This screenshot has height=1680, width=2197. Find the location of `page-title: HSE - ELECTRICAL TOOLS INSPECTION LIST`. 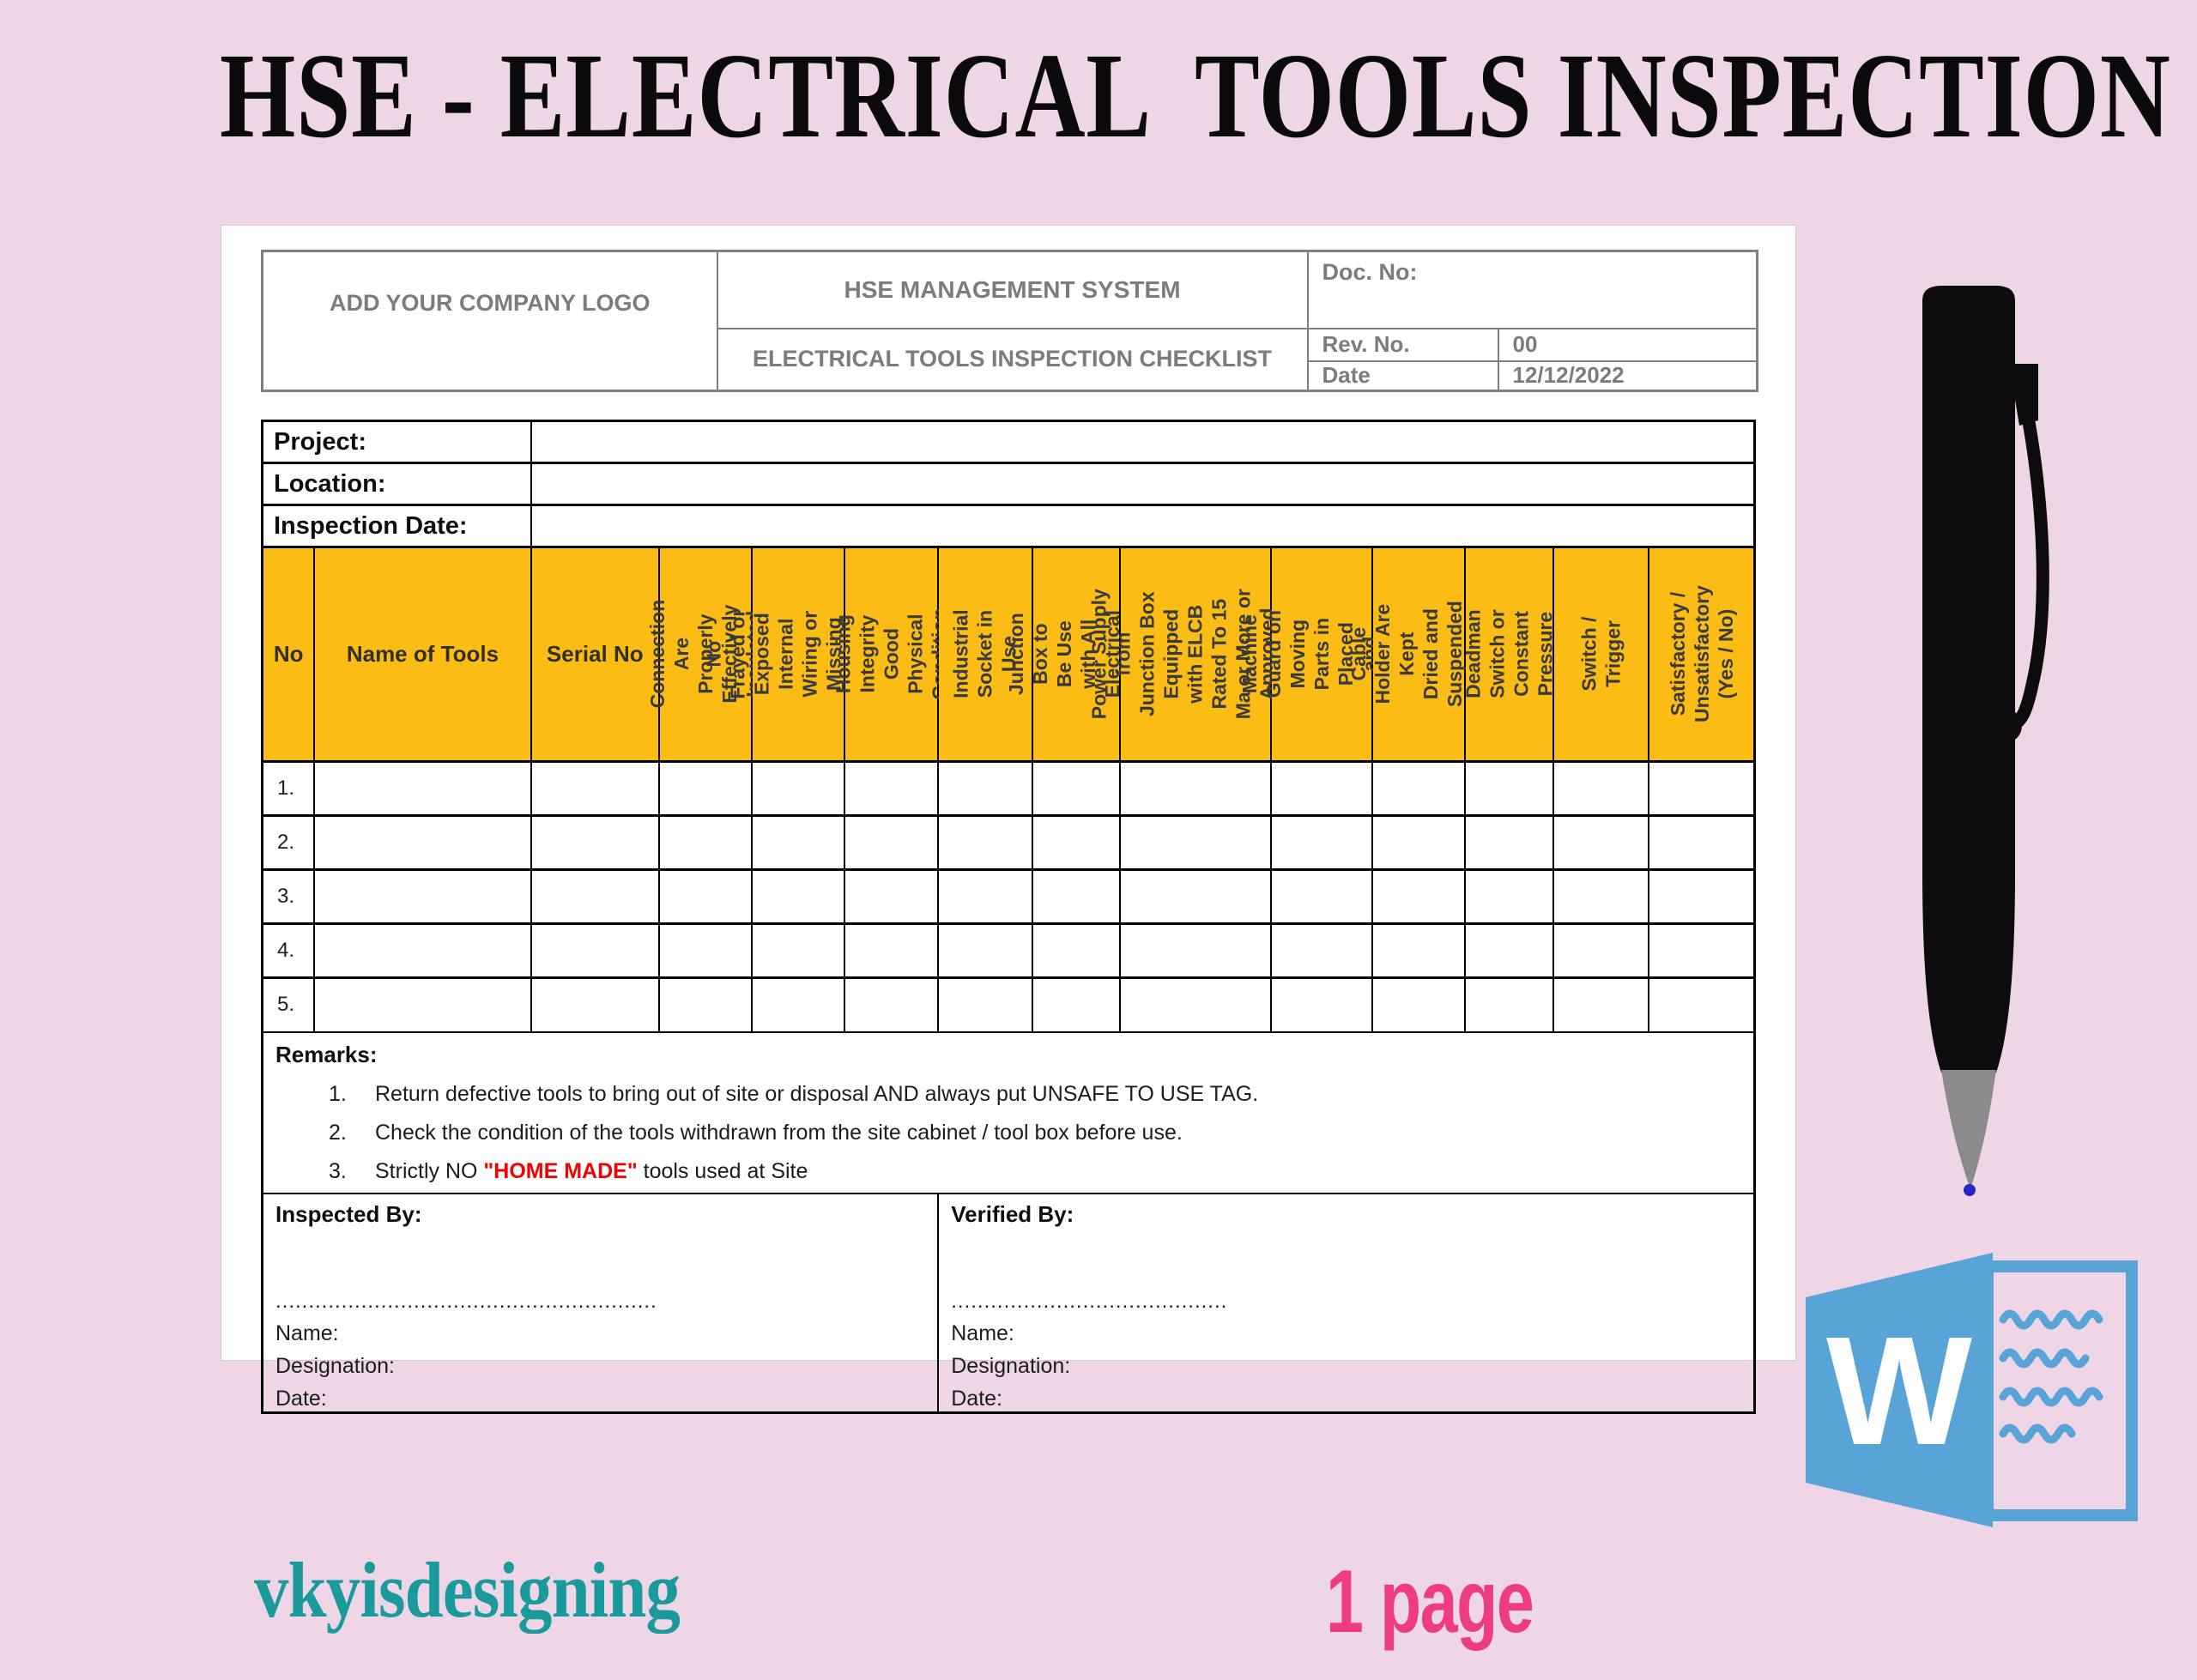

page-title: HSE - ELECTRICAL TOOLS INSPECTION LIST is located at coordinates (1208, 95).